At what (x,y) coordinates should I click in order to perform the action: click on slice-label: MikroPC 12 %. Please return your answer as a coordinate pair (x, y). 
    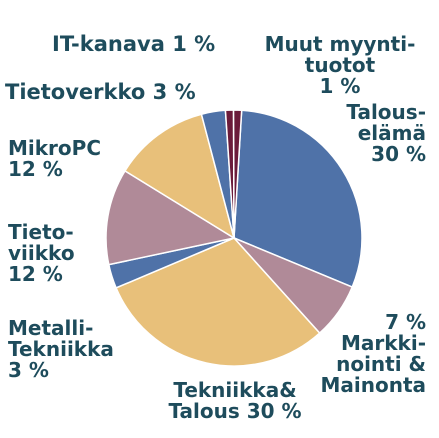
    Looking at the image, I should click on (68, 159).